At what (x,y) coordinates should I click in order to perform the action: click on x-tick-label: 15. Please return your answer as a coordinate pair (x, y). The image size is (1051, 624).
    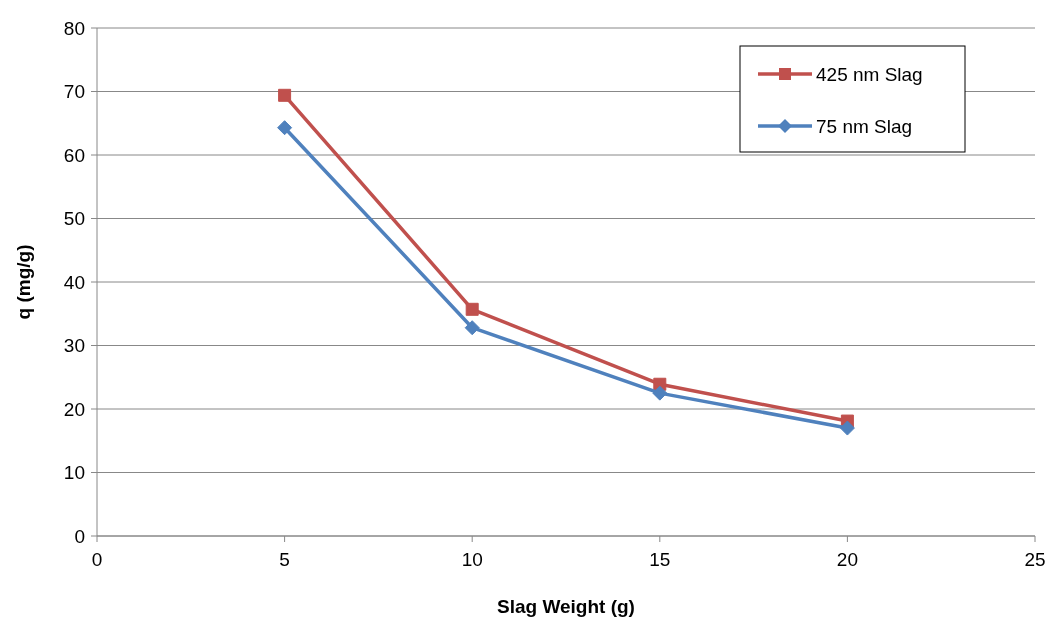
    Looking at the image, I should click on (660, 559).